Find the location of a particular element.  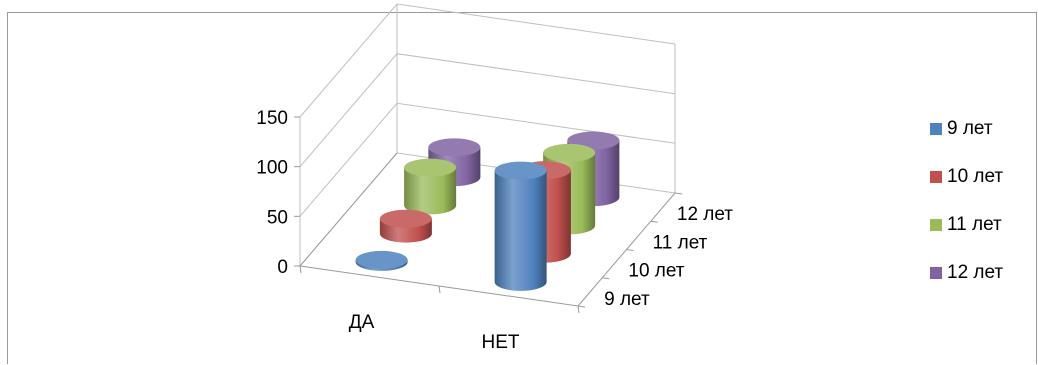

y-tick-label: 150 is located at coordinates (272, 118).